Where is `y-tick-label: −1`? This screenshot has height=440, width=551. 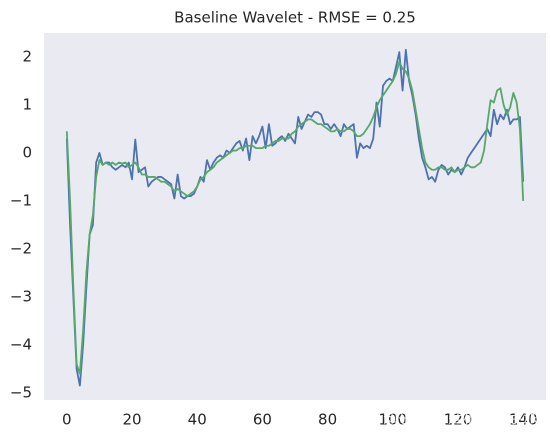
y-tick-label: −1 is located at coordinates (21, 200).